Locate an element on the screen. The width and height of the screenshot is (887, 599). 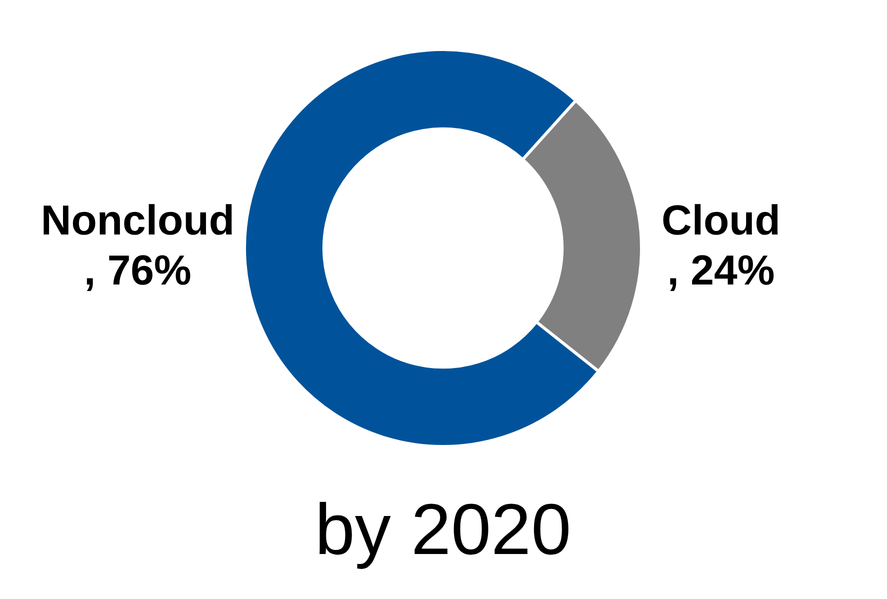
data-label: , 24% is located at coordinates (721, 270).